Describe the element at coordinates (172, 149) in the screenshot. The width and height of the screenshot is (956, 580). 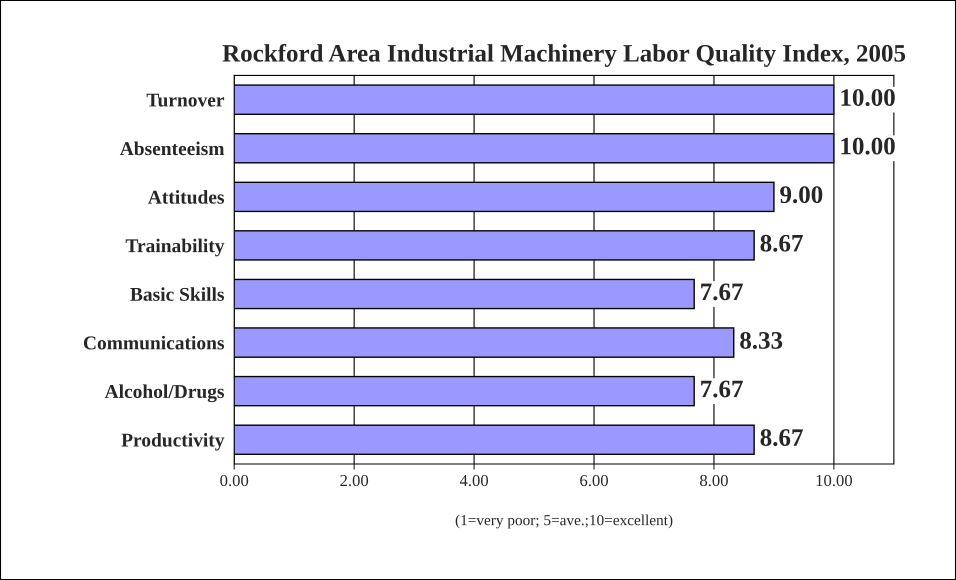
I see `y-tick-label: Absenteeism` at that location.